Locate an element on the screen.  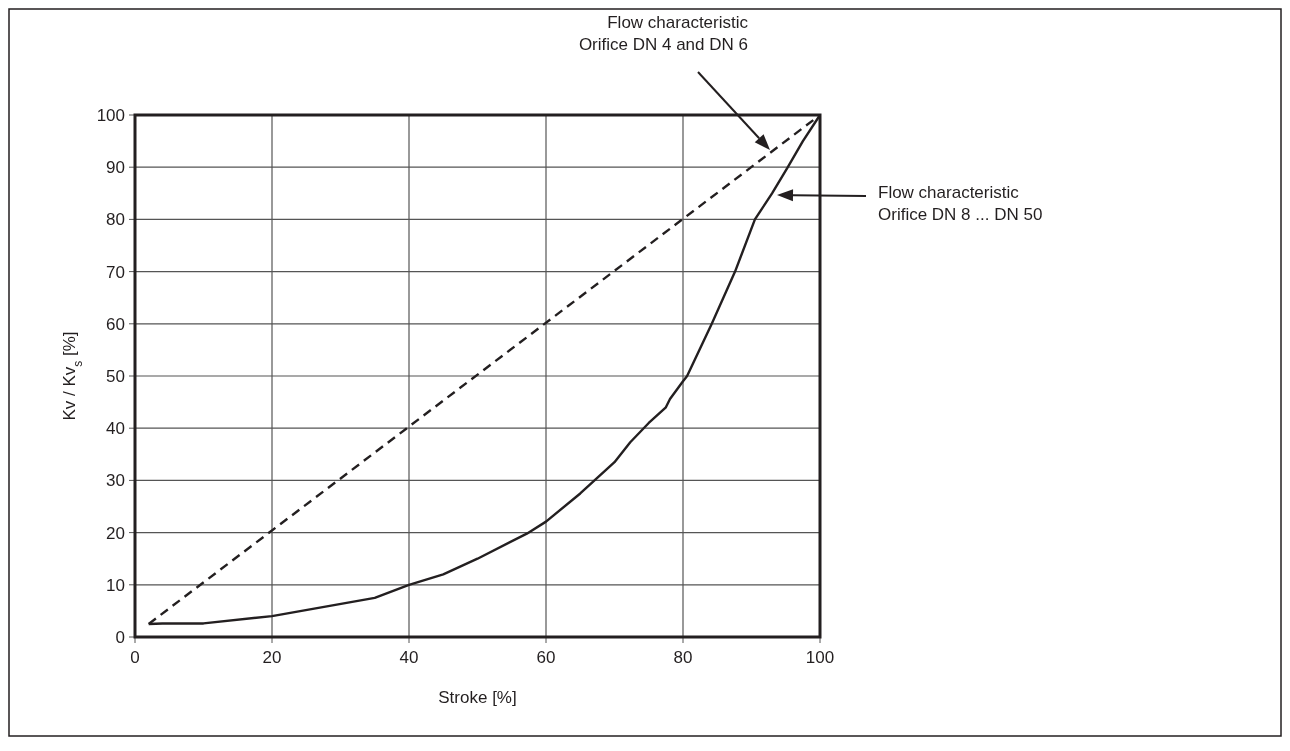
y-tick-label: 50 is located at coordinates (115, 376).